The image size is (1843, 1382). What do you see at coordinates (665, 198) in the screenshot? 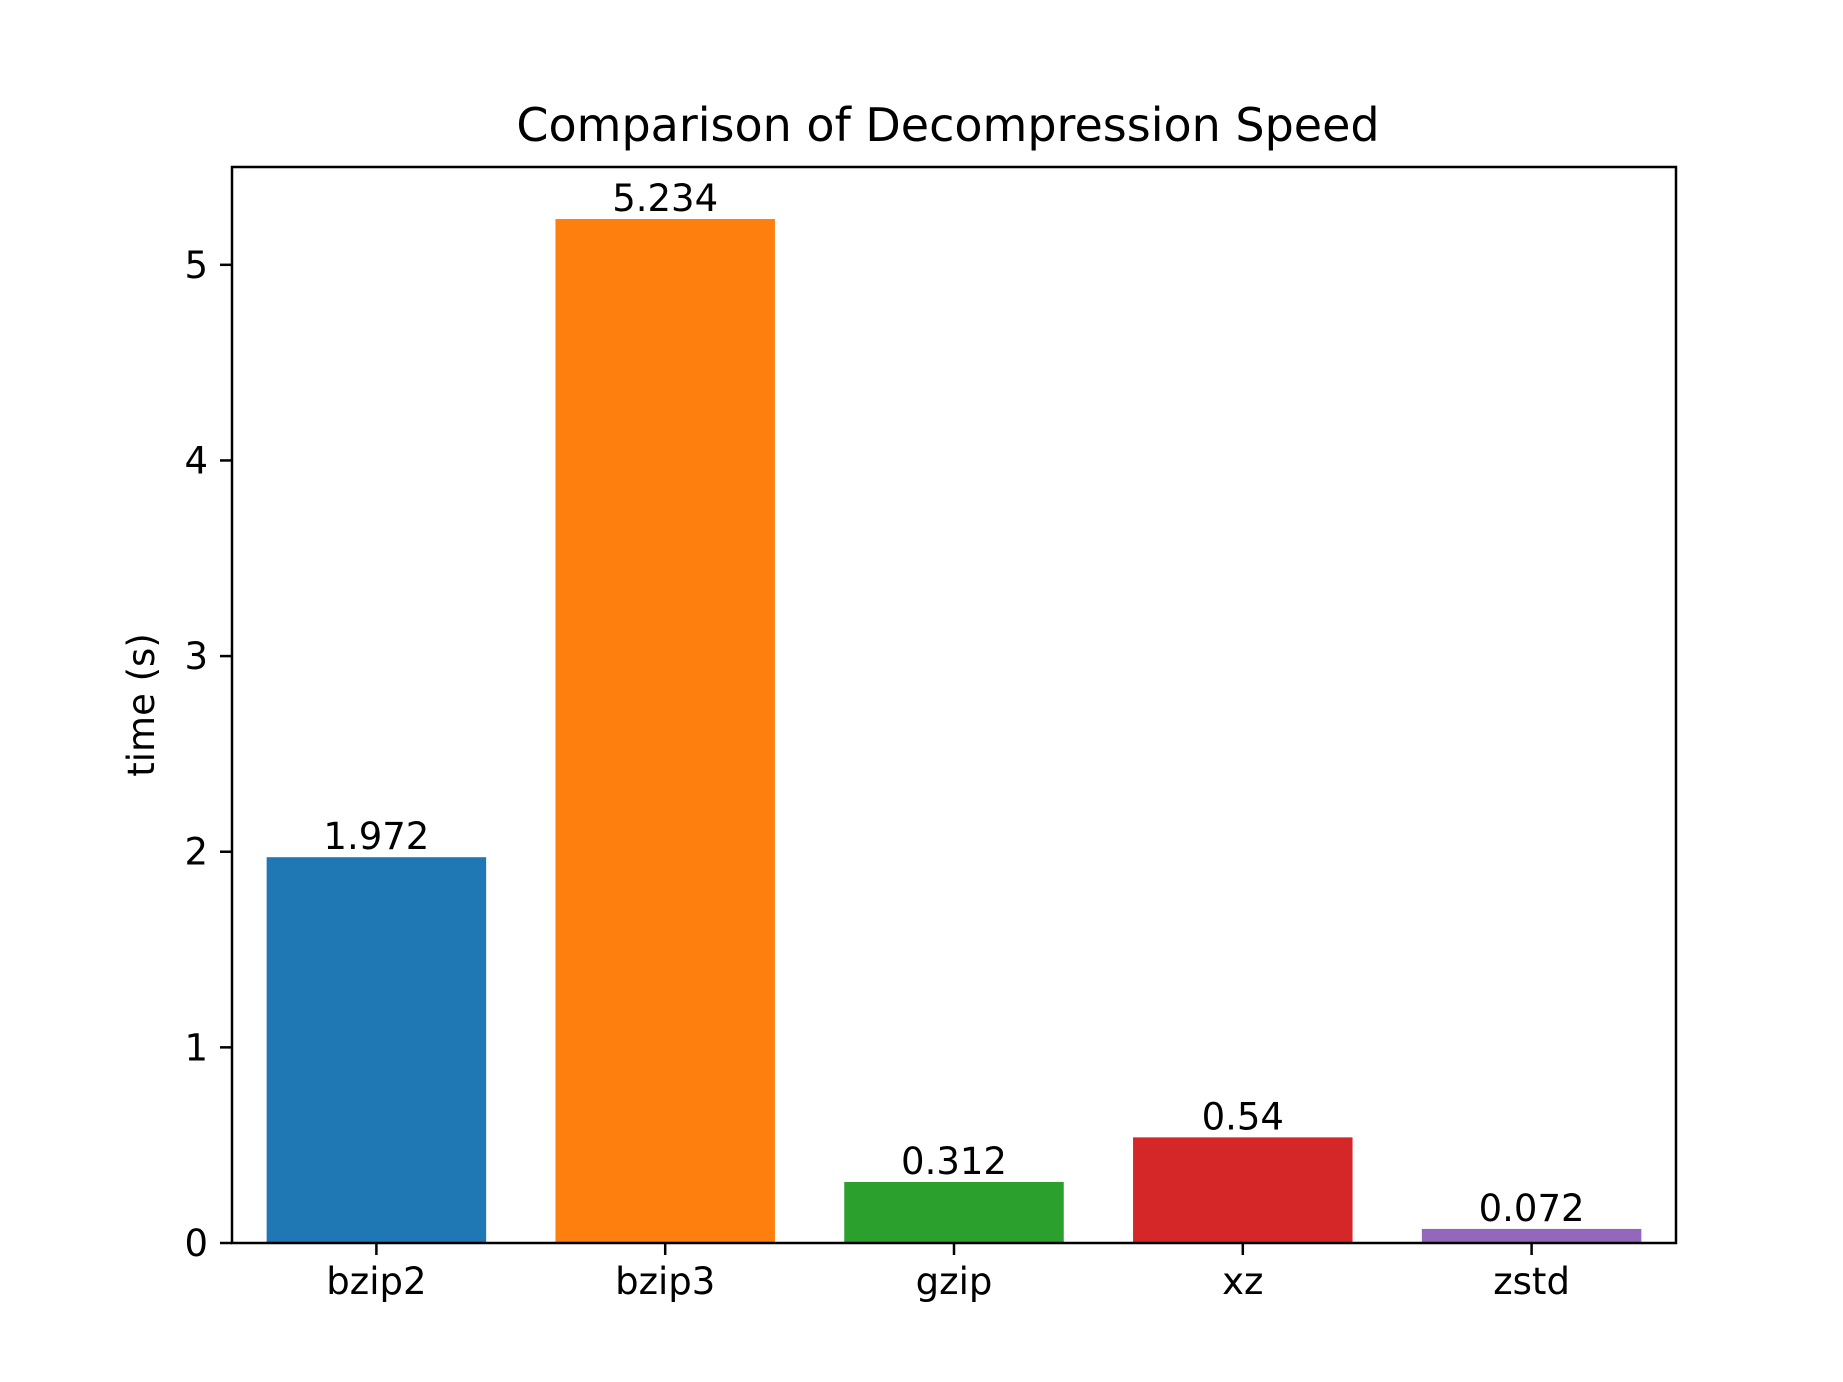
I see `value-label-bzip3: 5.234` at bounding box center [665, 198].